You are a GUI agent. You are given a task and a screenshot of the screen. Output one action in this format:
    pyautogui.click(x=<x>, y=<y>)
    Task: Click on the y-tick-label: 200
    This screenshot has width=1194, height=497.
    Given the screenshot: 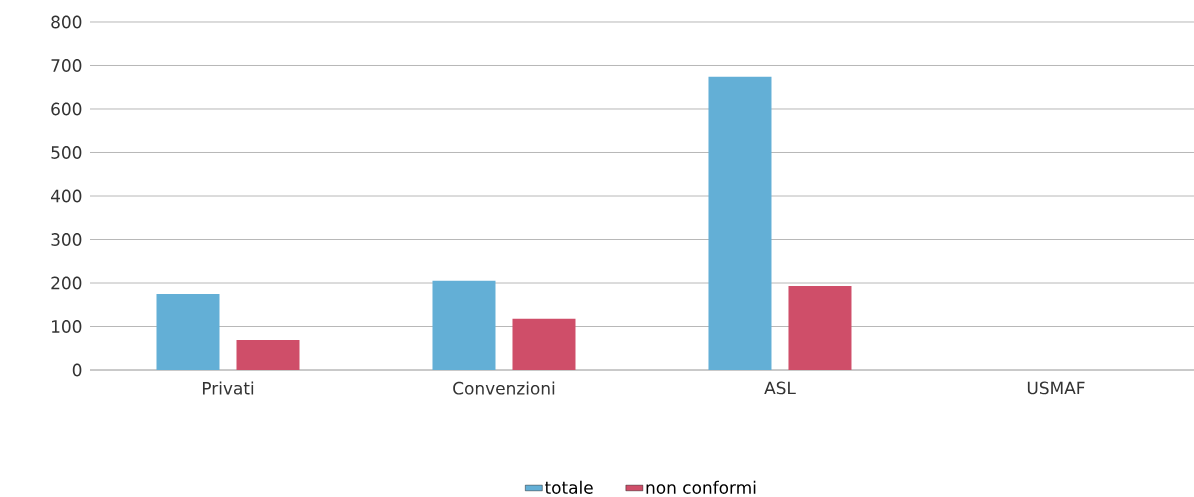 What is the action you would take?
    pyautogui.click(x=66, y=283)
    